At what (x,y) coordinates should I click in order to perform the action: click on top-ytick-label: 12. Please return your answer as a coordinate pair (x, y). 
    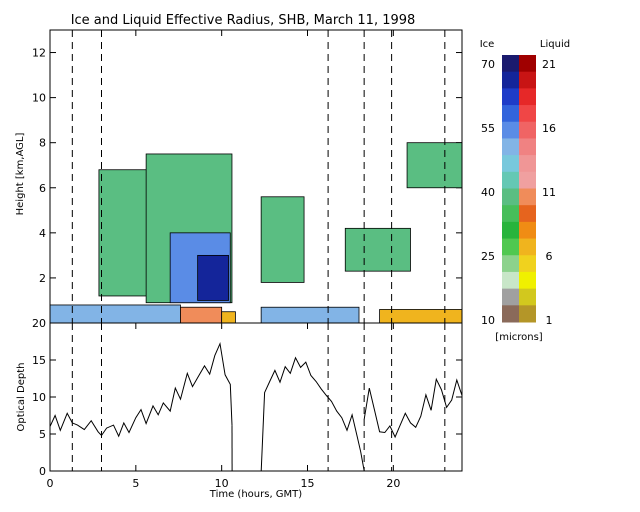
    Looking at the image, I should click on (39, 53).